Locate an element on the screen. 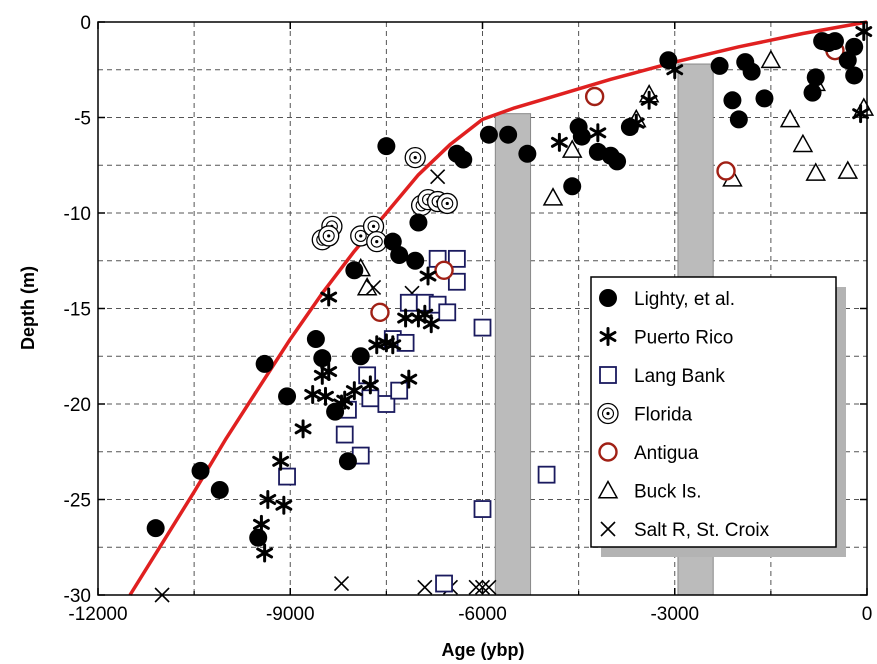 The height and width of the screenshot is (664, 877). y-tick-label: 0 is located at coordinates (85, 23).